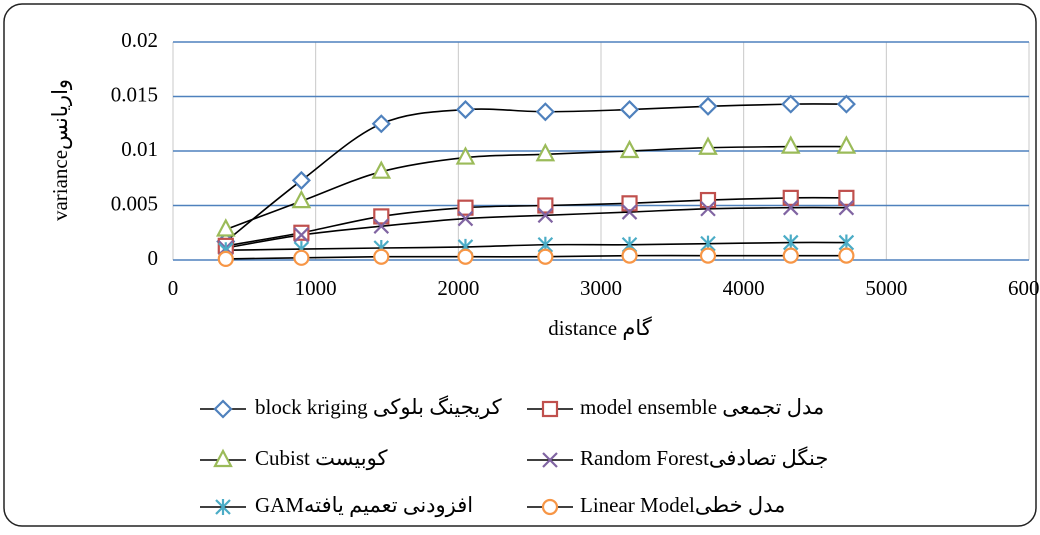  I want to click on legend-label: GAMافزودنی تعمیم یافته, so click(364, 505).